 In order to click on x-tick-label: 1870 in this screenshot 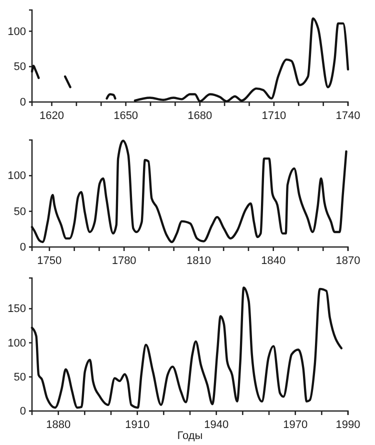, I will do `click(348, 260)`.